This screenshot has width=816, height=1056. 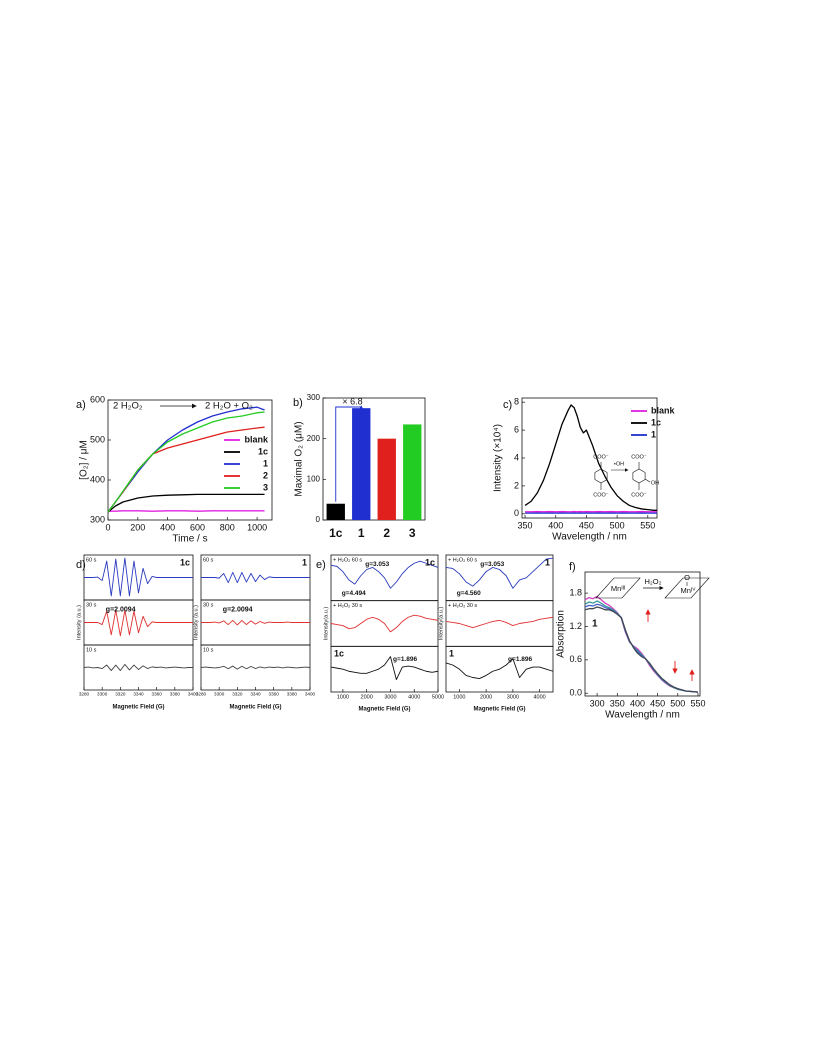 I want to click on legend-label: blank, so click(x=663, y=410).